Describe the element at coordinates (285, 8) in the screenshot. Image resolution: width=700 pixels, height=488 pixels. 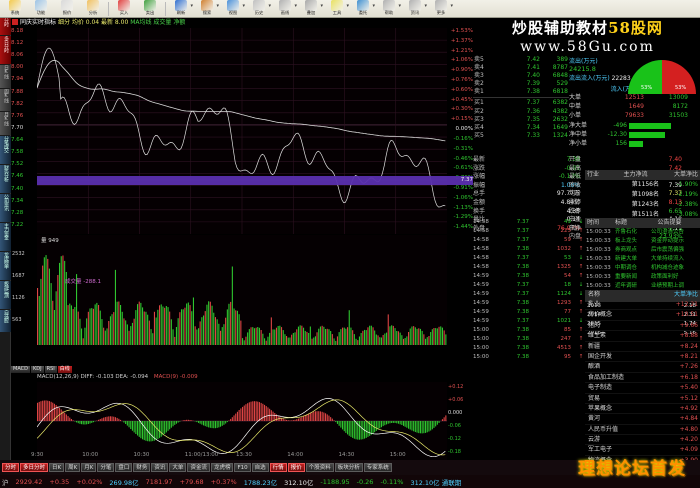
I see `toolbar-button-画线: 画线 ▾` at that location.